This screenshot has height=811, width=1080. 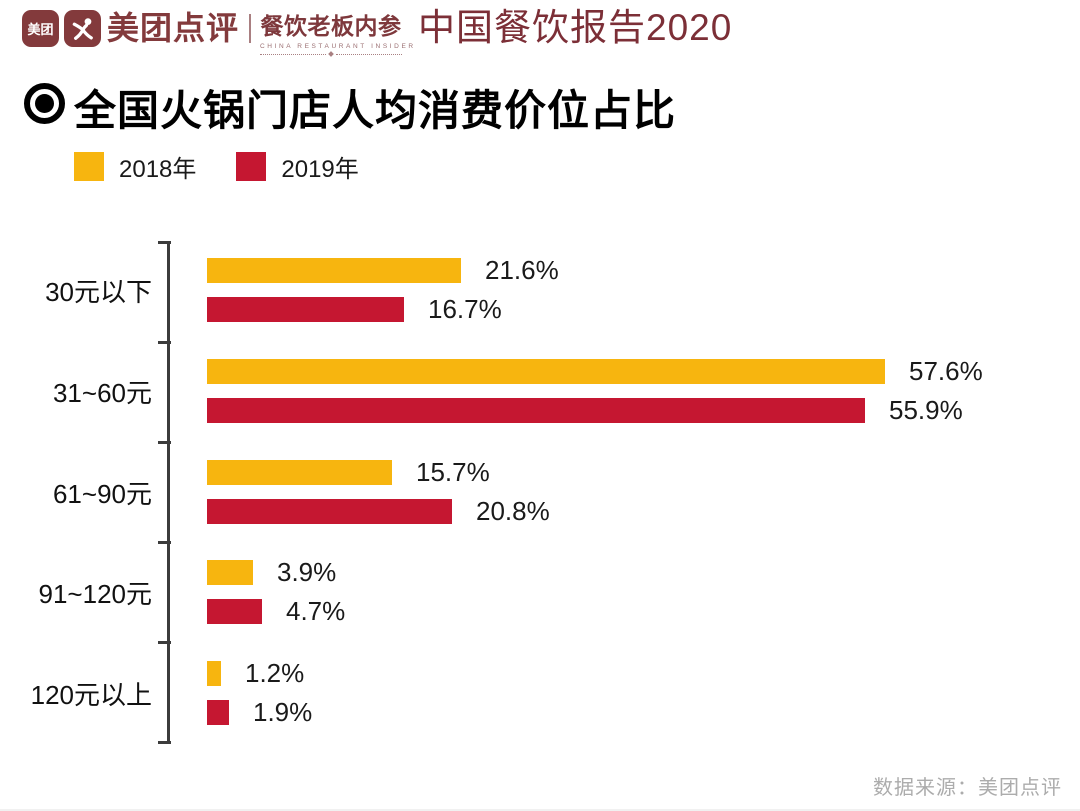 I want to click on partner-logo: 餐饮老板内参 CHINA RESTAURANT INSIDER, so click(x=338, y=32).